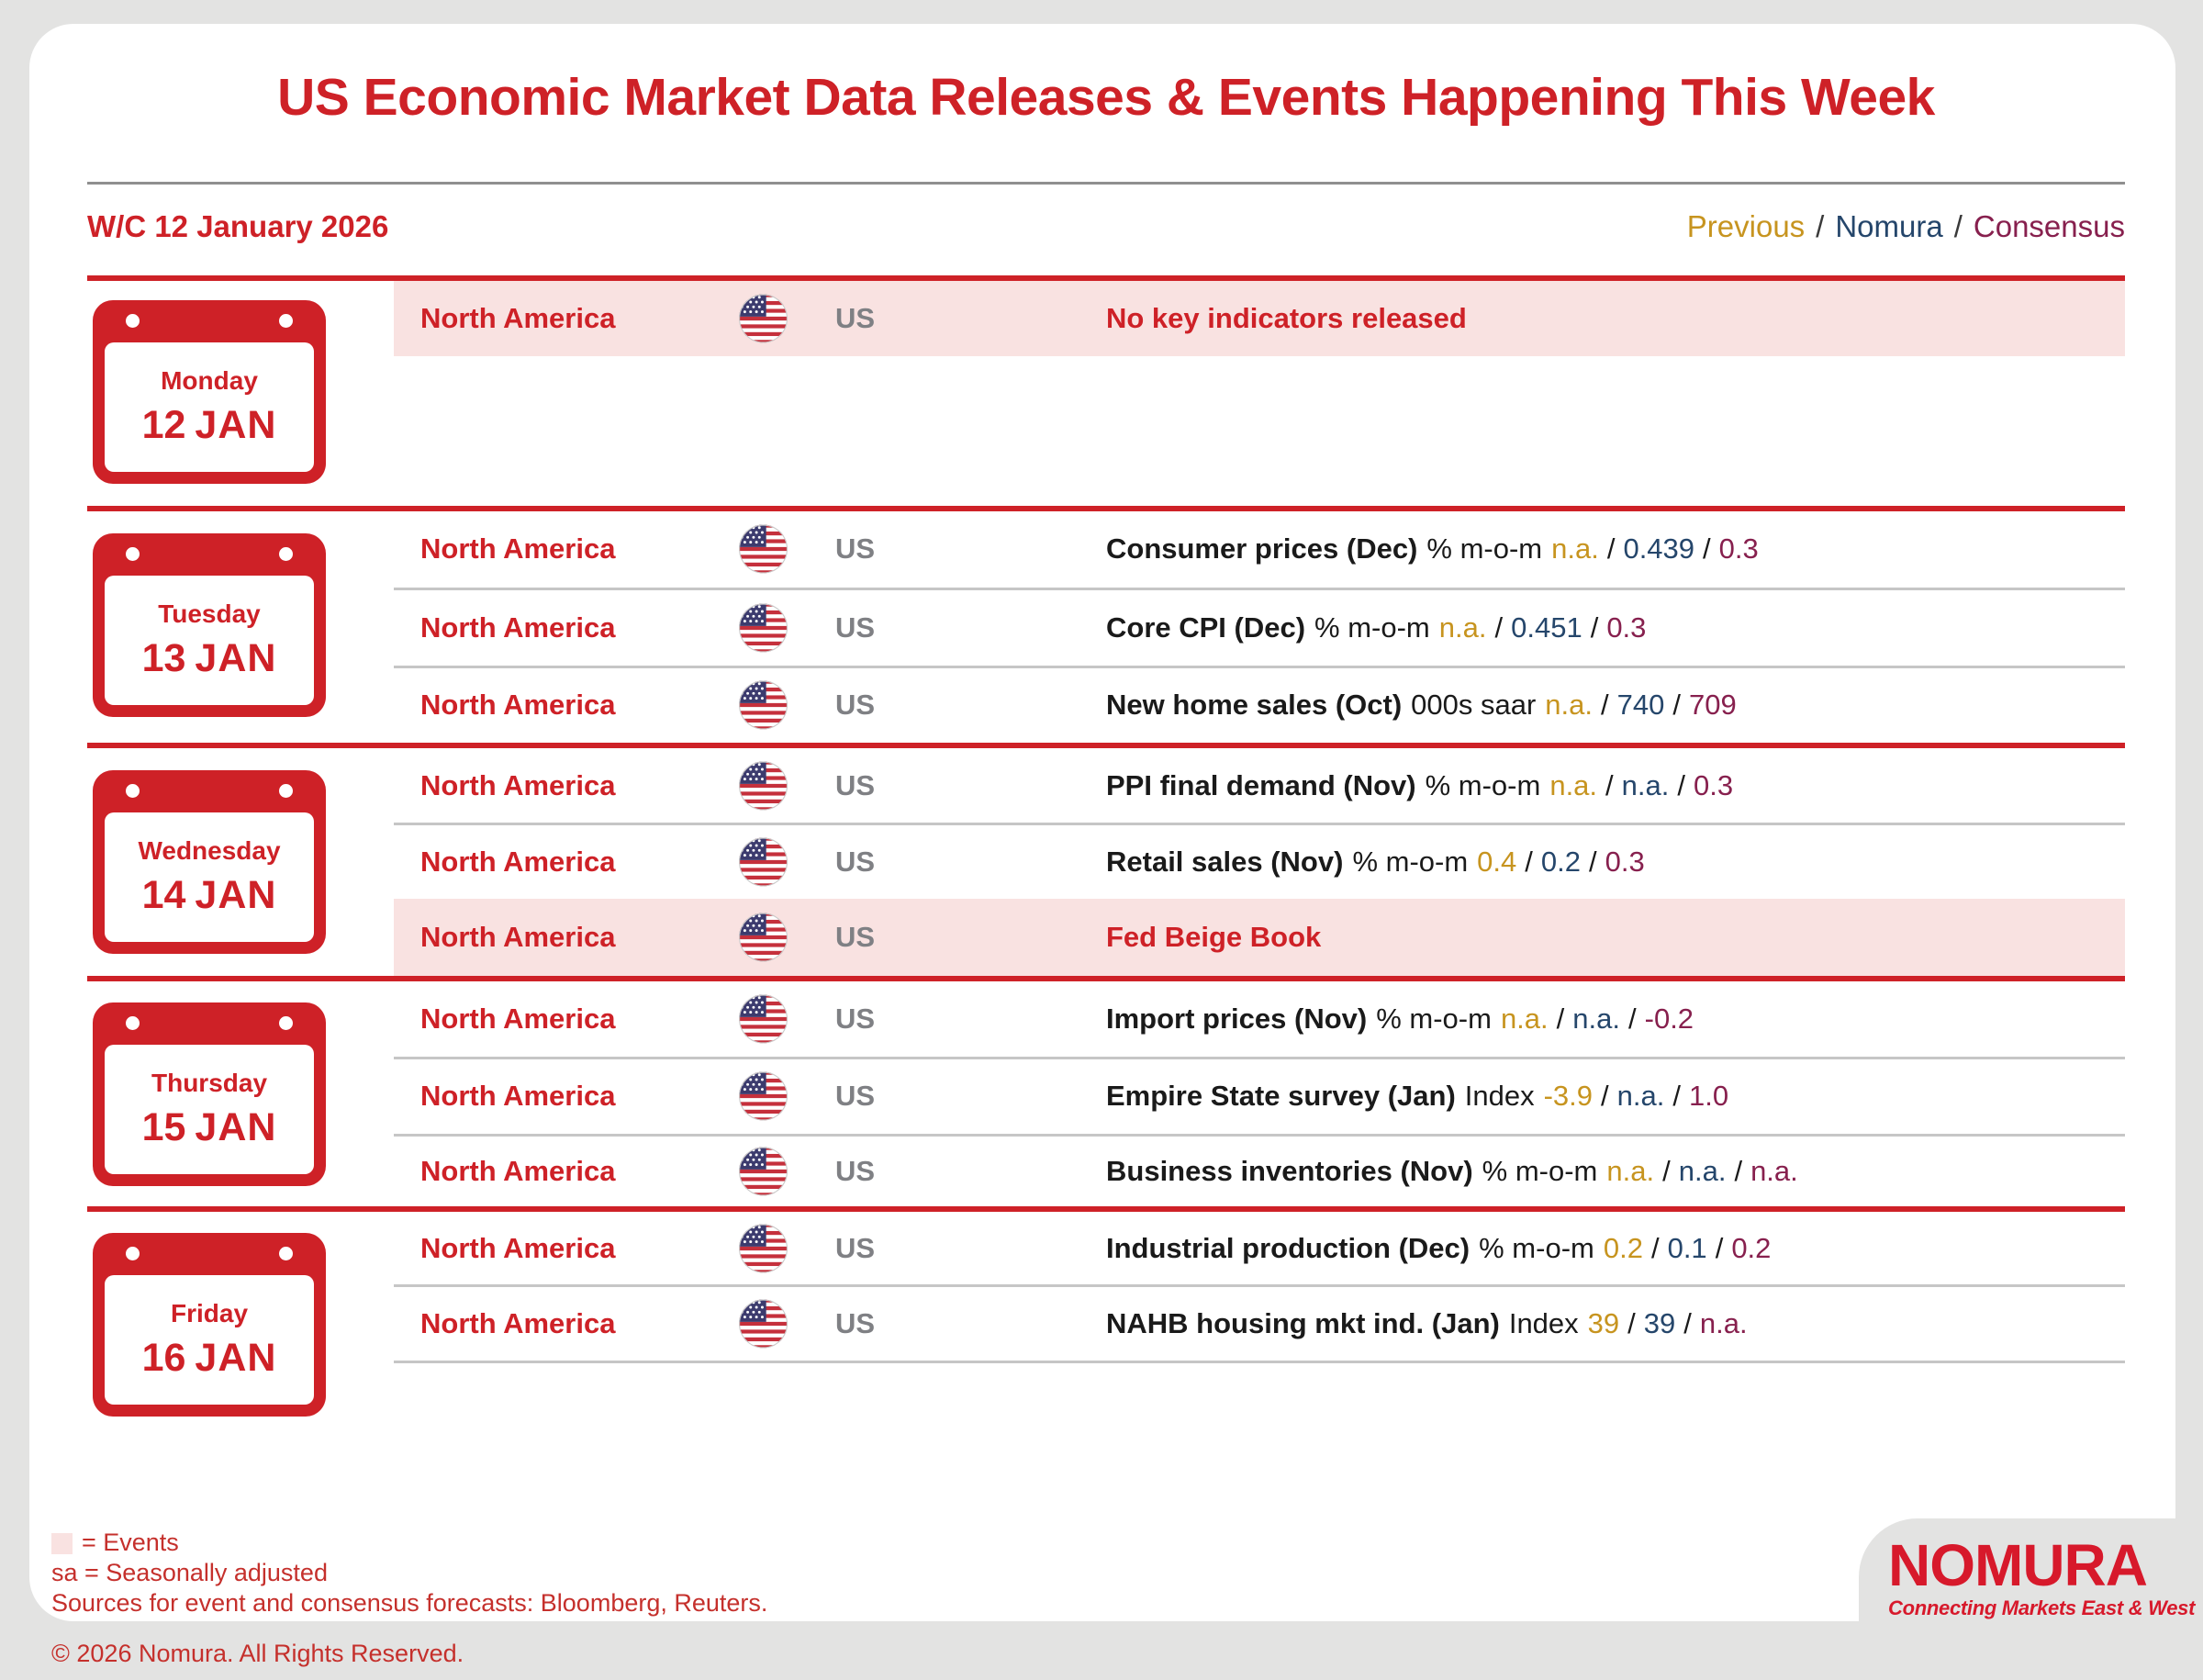  I want to click on legend-previous: Previous, so click(1746, 226).